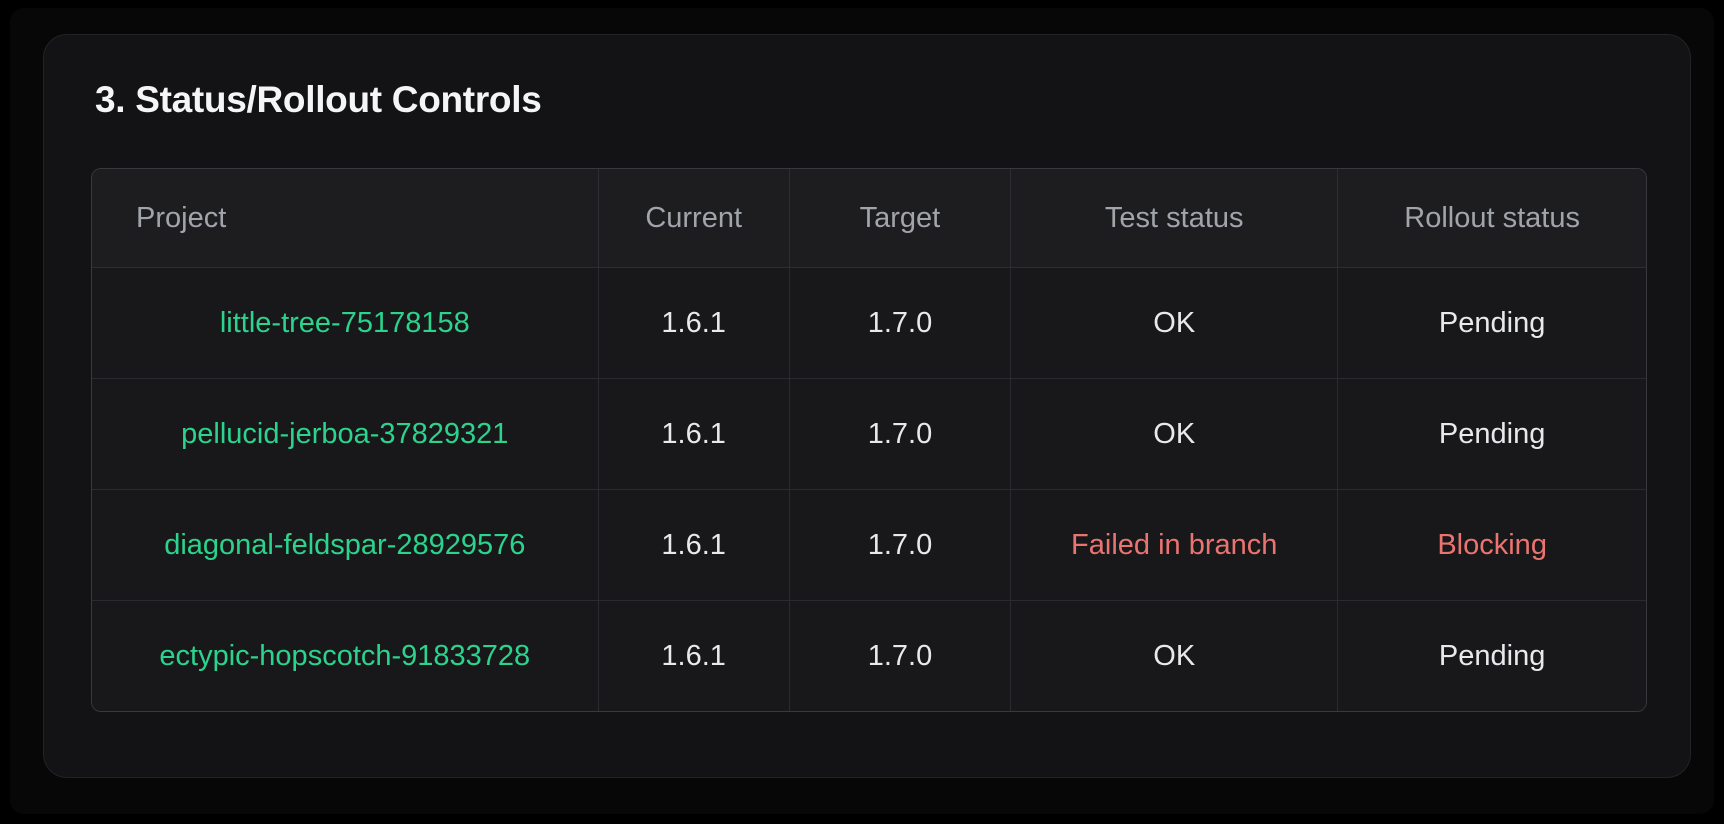 Image resolution: width=1724 pixels, height=824 pixels. What do you see at coordinates (1175, 218) in the screenshot?
I see `column-header-test-status: Test status` at bounding box center [1175, 218].